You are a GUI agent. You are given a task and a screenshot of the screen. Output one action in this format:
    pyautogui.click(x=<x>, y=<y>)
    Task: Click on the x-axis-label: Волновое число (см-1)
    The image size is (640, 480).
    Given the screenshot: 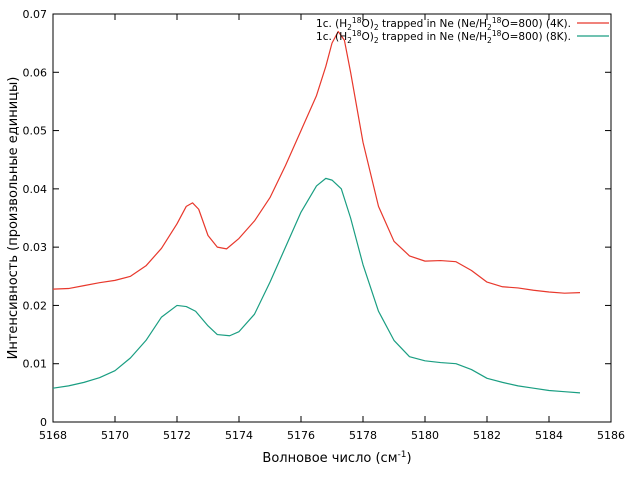 What is the action you would take?
    pyautogui.click(x=336, y=458)
    